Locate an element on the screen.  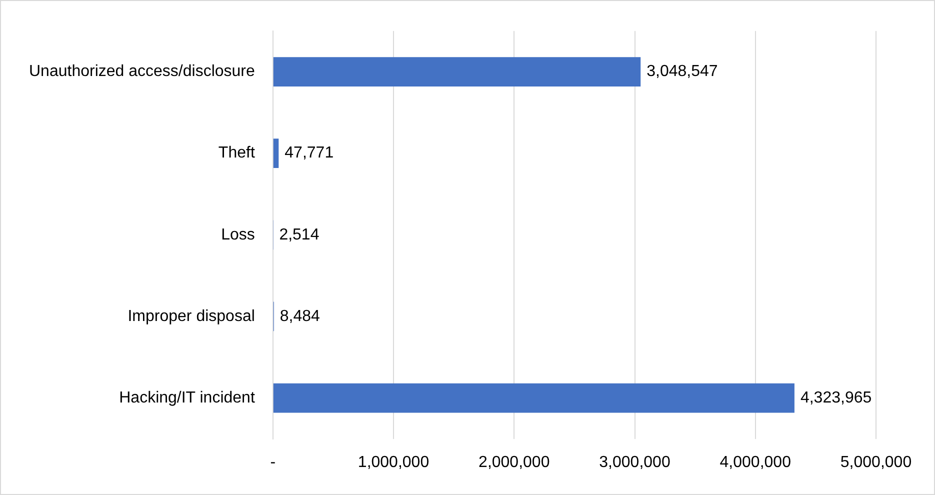
x-tick-label: 1,000,000 is located at coordinates (394, 462).